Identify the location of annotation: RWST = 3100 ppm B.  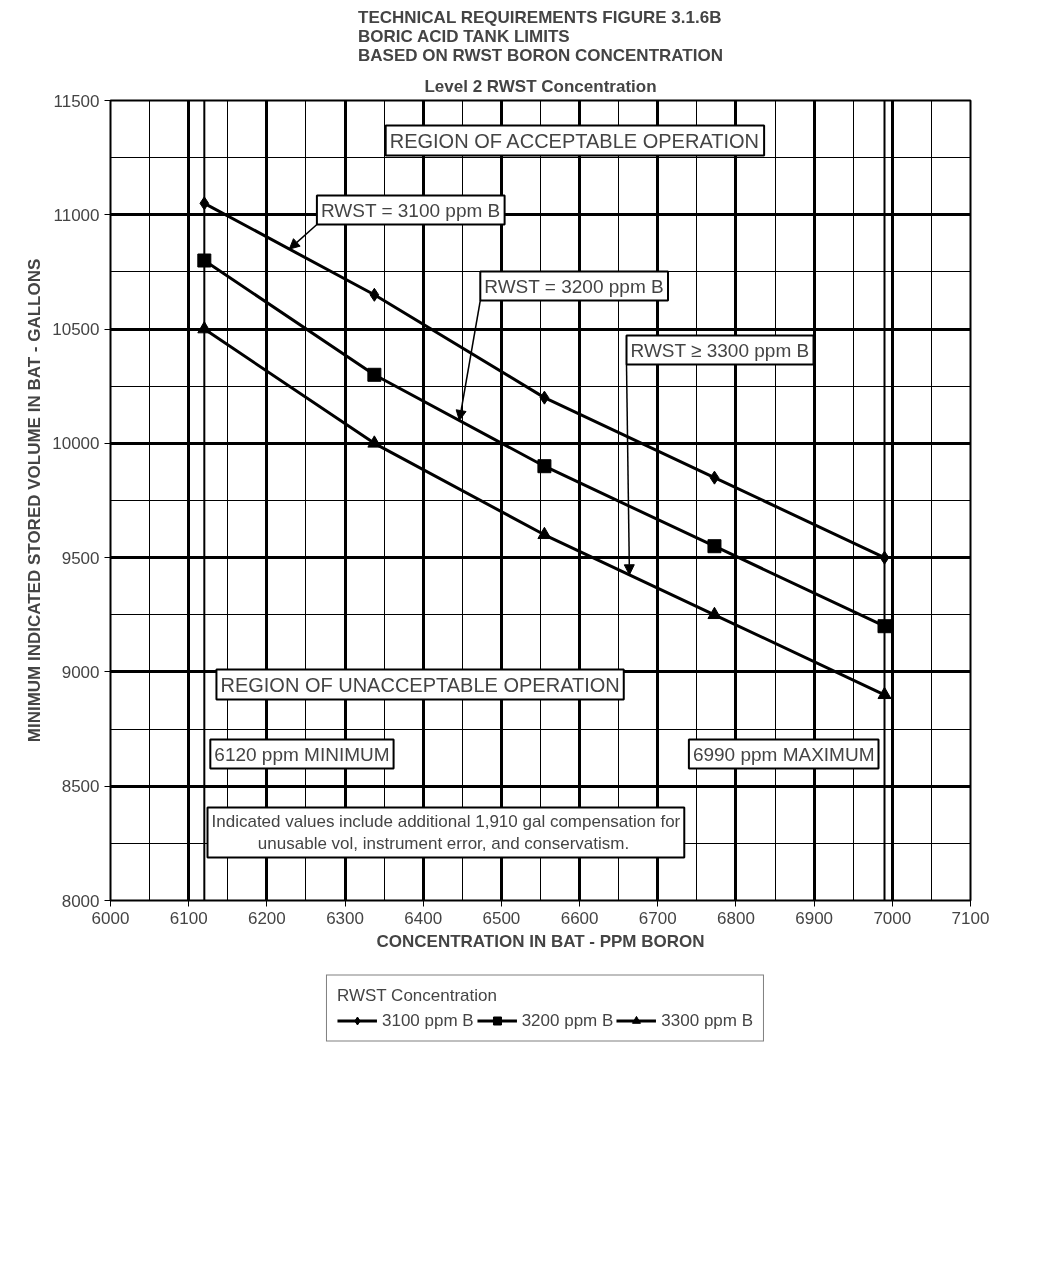
(410, 210).